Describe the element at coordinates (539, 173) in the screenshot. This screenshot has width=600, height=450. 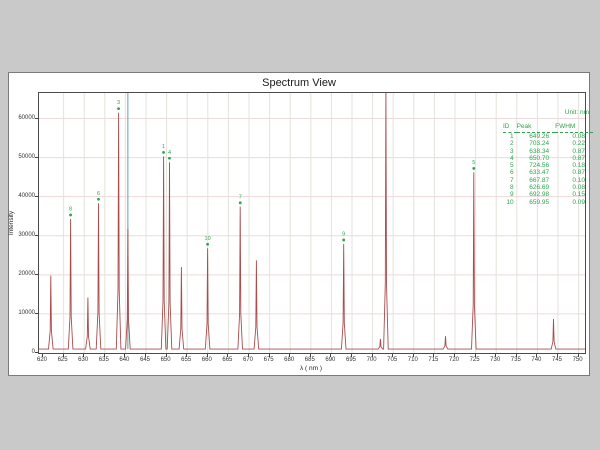
I see `peak-wavelength: 633.47` at that location.